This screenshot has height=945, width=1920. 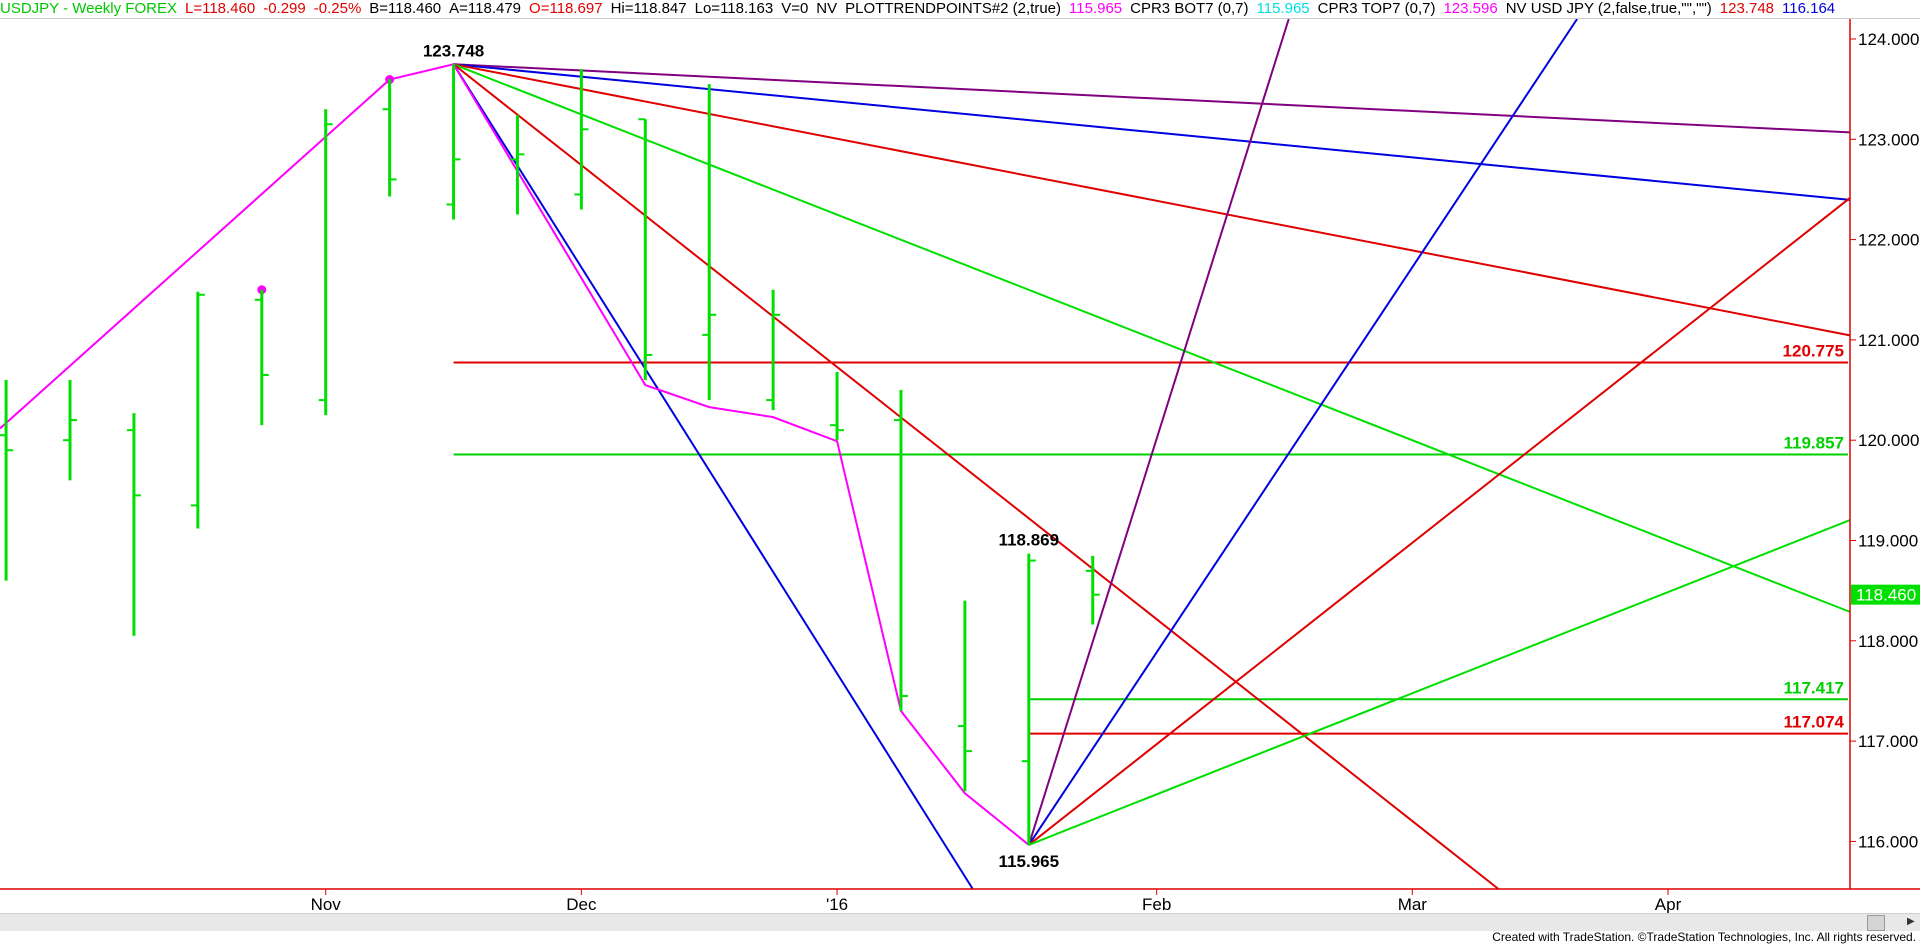 I want to click on level-label: 117.417, so click(x=1813, y=687).